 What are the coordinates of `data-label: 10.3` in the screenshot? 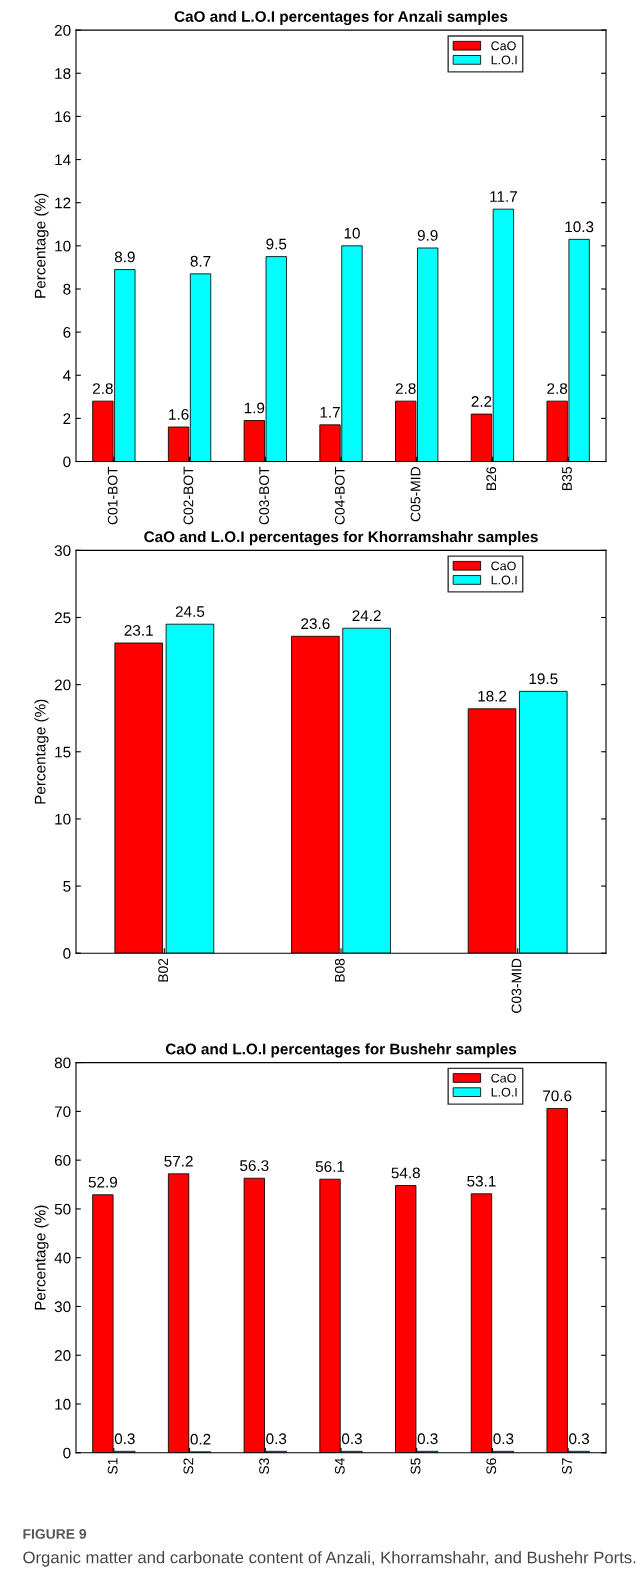 It's located at (579, 227).